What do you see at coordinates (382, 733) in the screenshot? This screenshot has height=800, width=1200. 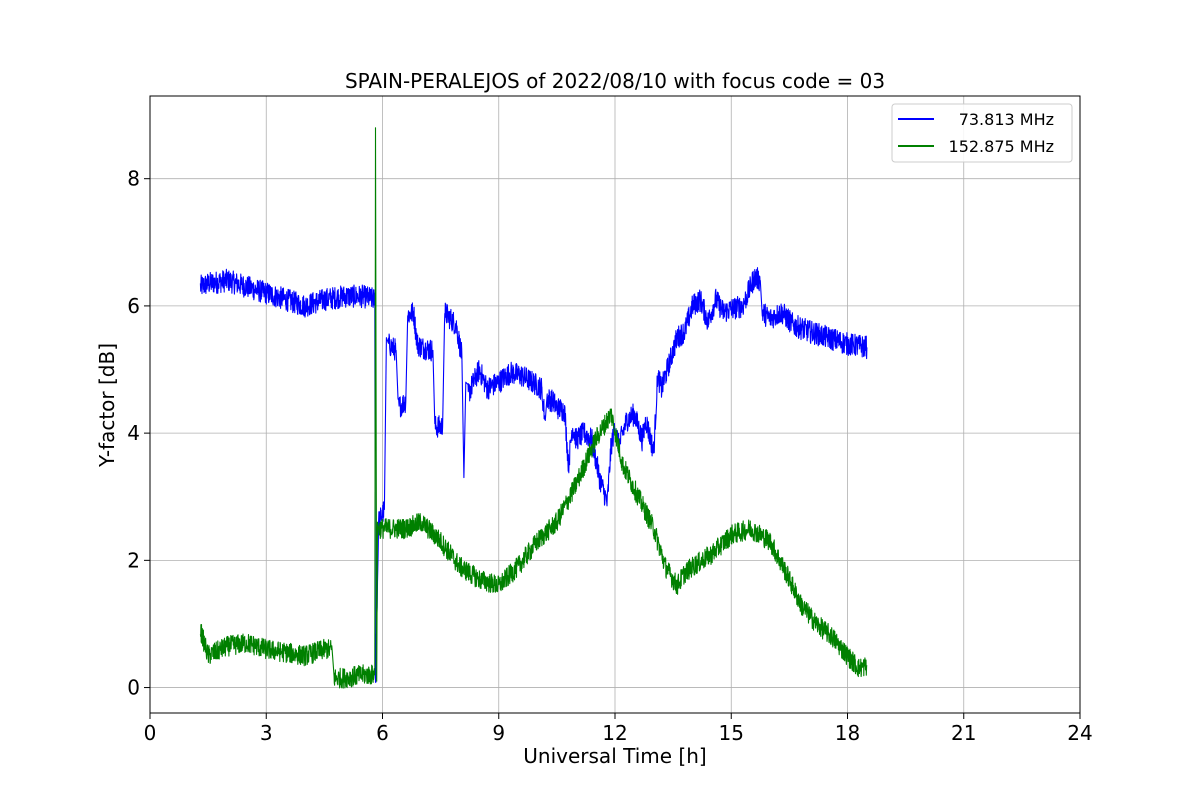 I see `x-tick-label: 6` at bounding box center [382, 733].